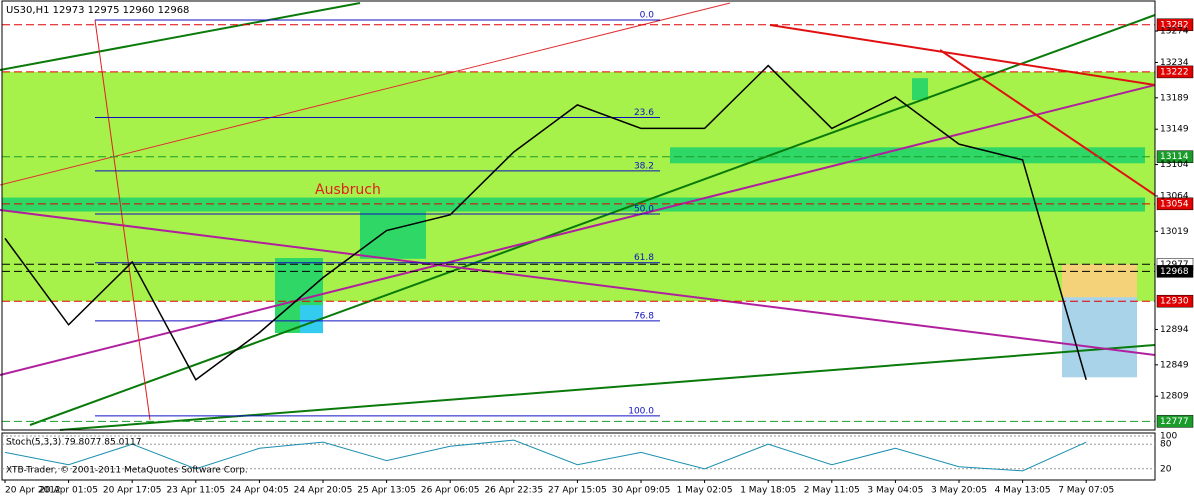 This screenshot has width=1194, height=502. What do you see at coordinates (1168, 437) in the screenshot?
I see `stoch-tick-label: 100` at bounding box center [1168, 437].